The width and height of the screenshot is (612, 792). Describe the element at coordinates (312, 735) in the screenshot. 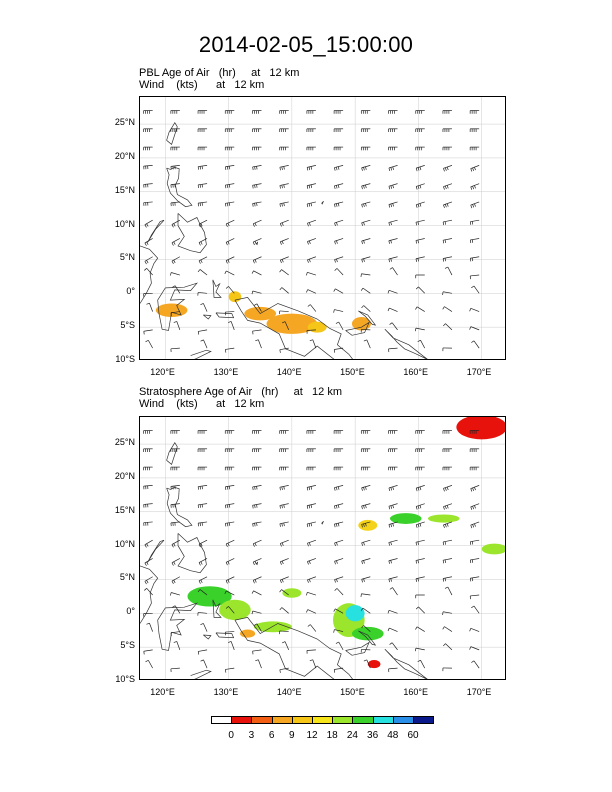

I see `colorbar-label: 12` at that location.